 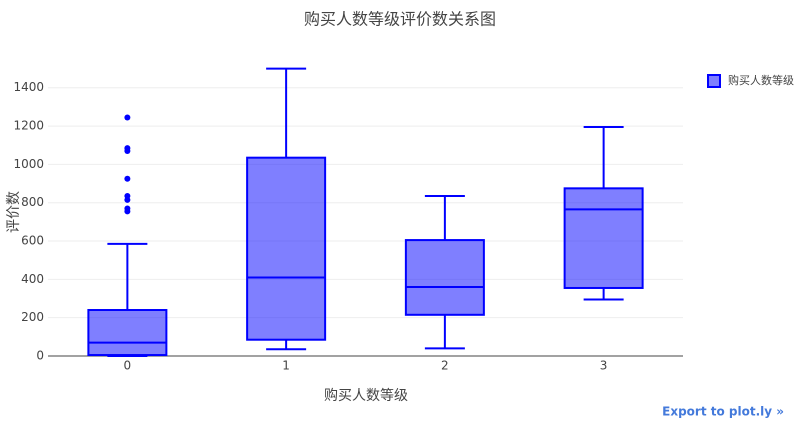 I want to click on x-tick-label: 1, so click(x=286, y=366).